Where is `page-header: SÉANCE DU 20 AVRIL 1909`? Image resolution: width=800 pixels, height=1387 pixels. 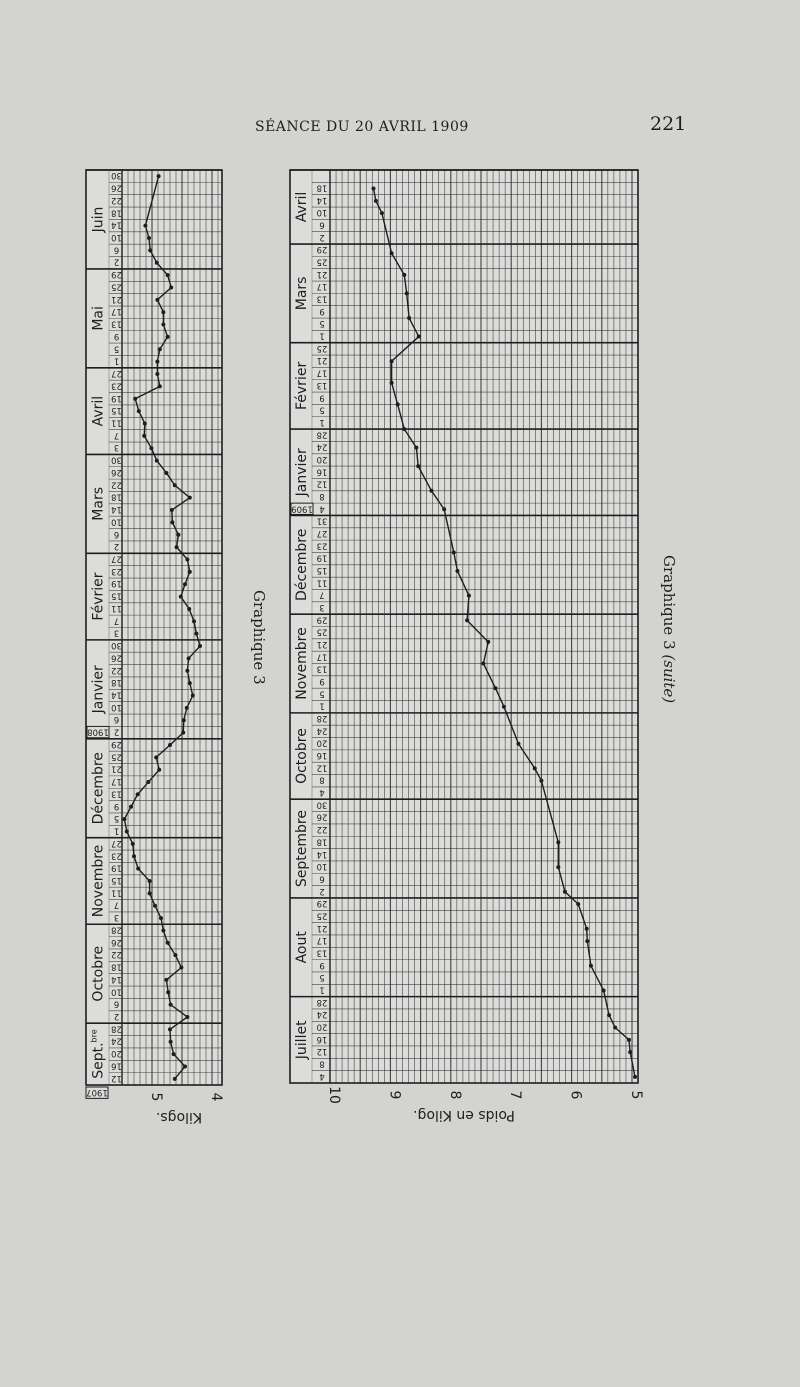 page-header: SÉANCE DU 20 AVRIL 1909 is located at coordinates (362, 127).